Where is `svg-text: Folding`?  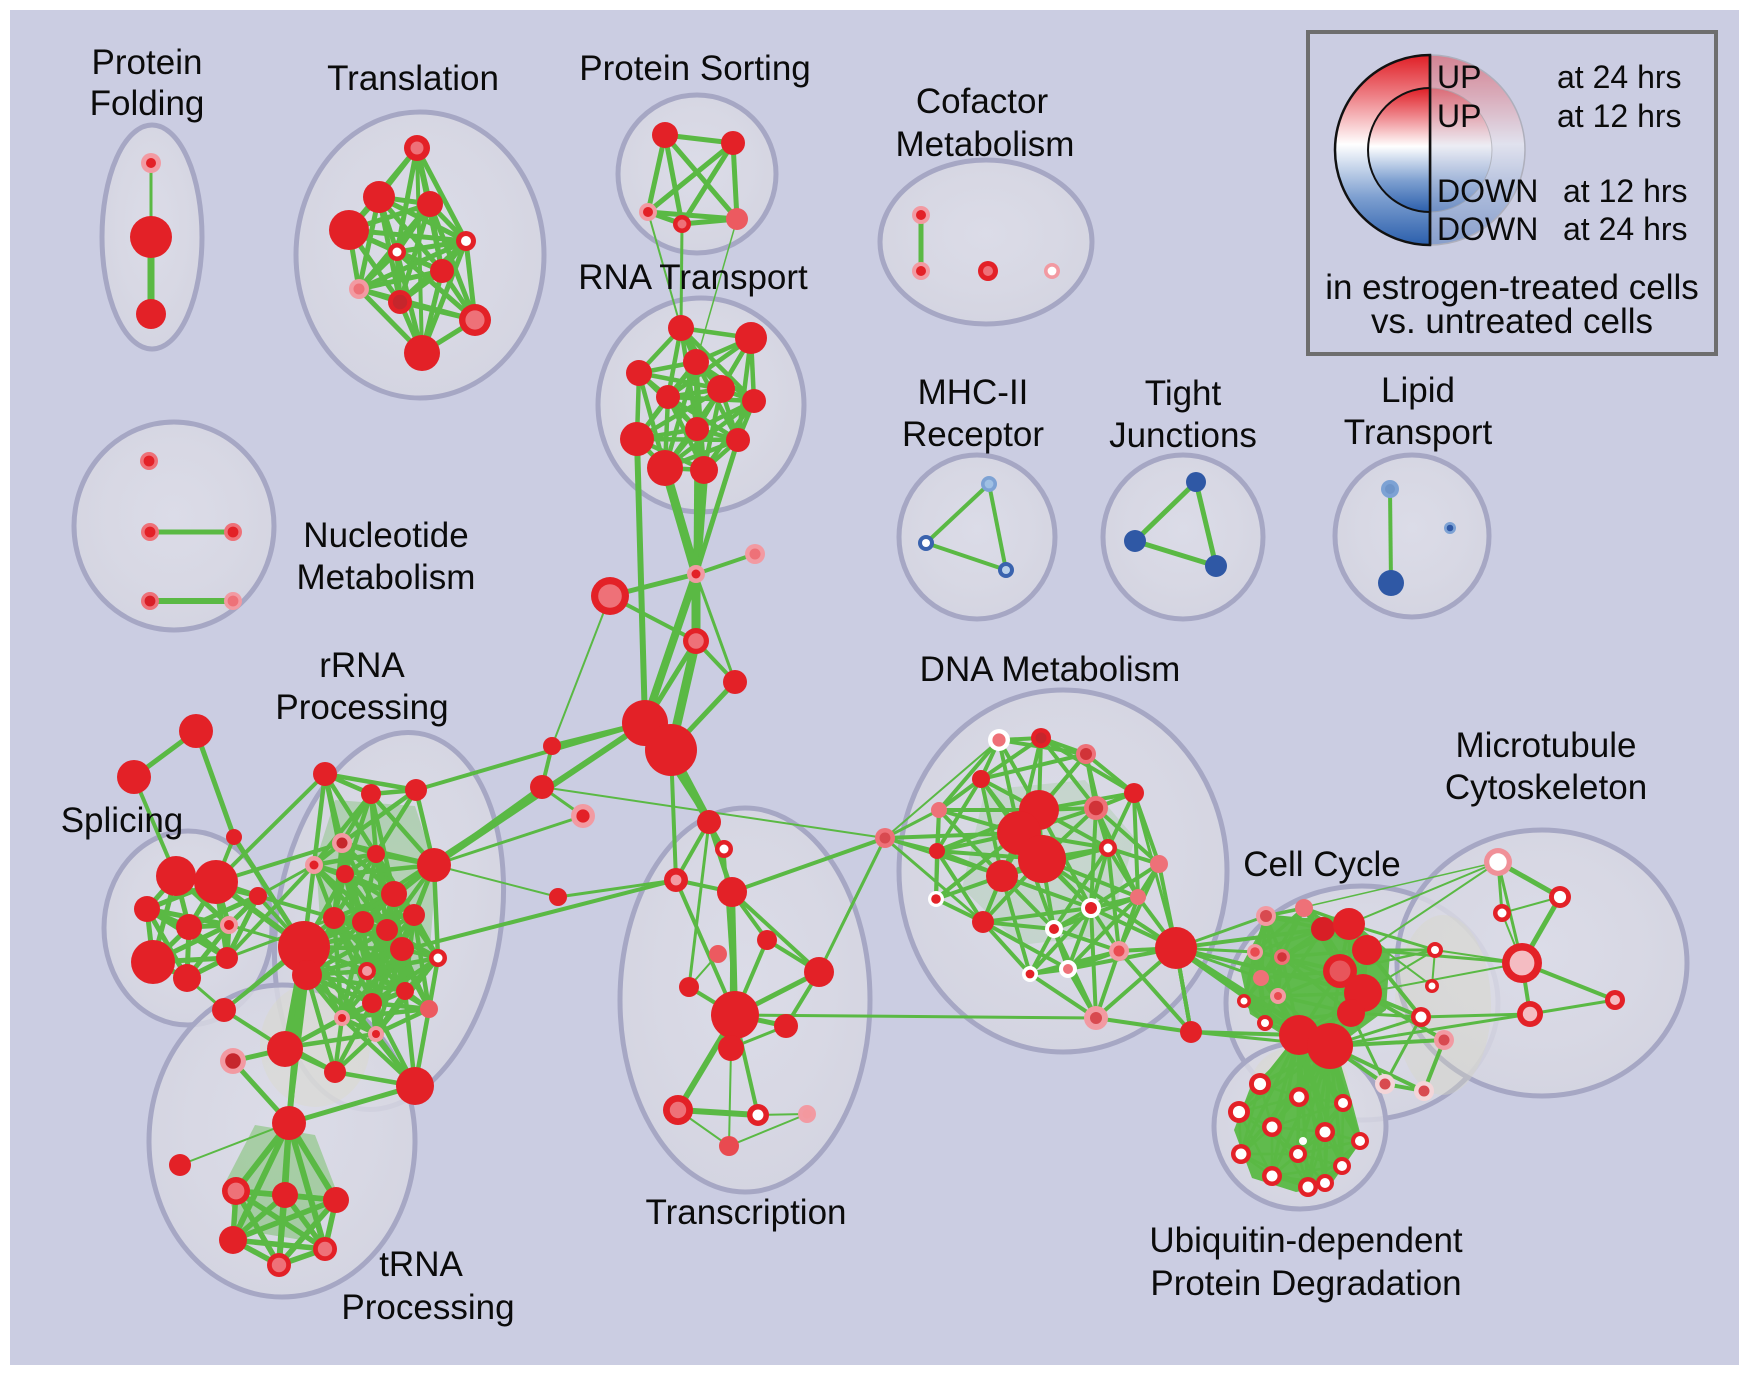
svg-text: Folding is located at coordinates (147, 103).